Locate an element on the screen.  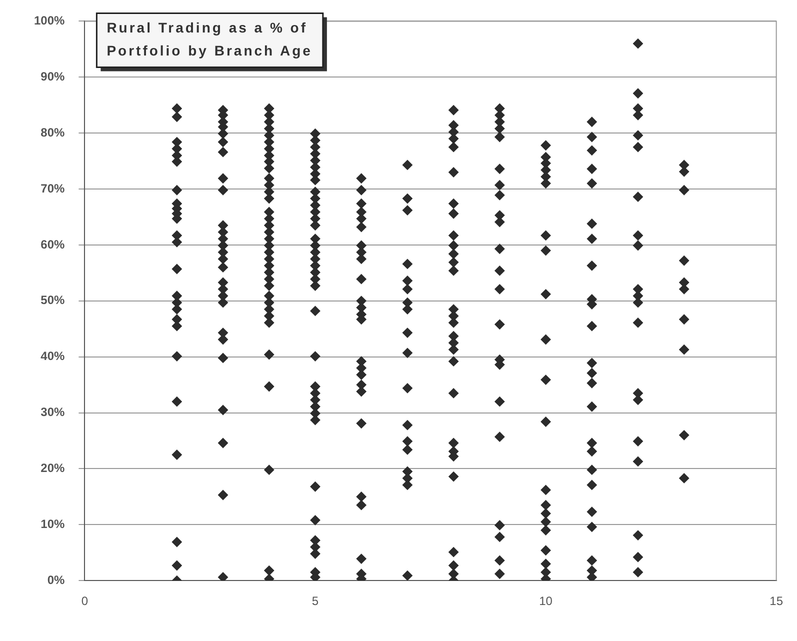
y-tick-label: 20% is located at coordinates (53, 468).